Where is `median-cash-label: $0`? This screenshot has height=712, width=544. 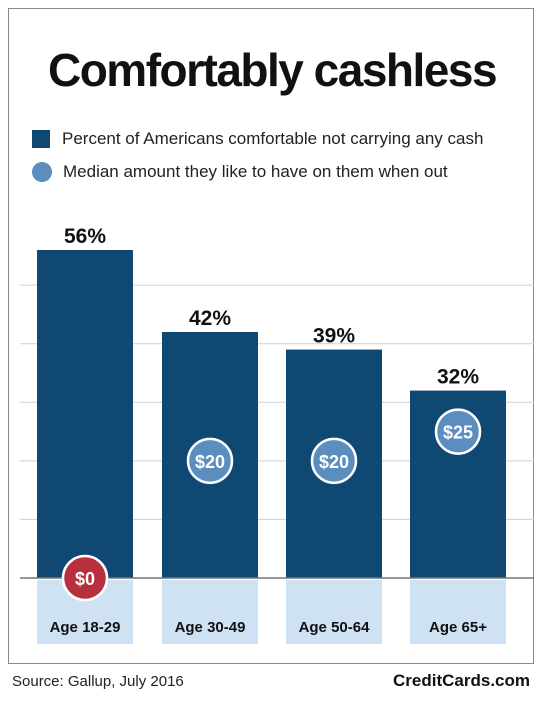
median-cash-label: $0 is located at coordinates (85, 579).